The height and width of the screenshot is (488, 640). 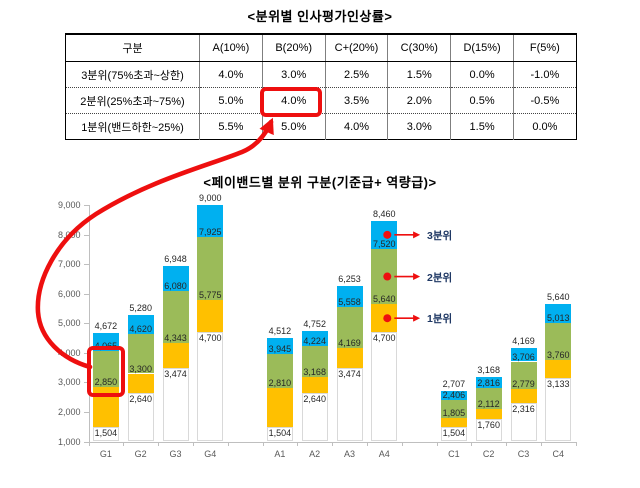 What do you see at coordinates (314, 417) in the screenshot?
I see `bar-A2-base` at bounding box center [314, 417].